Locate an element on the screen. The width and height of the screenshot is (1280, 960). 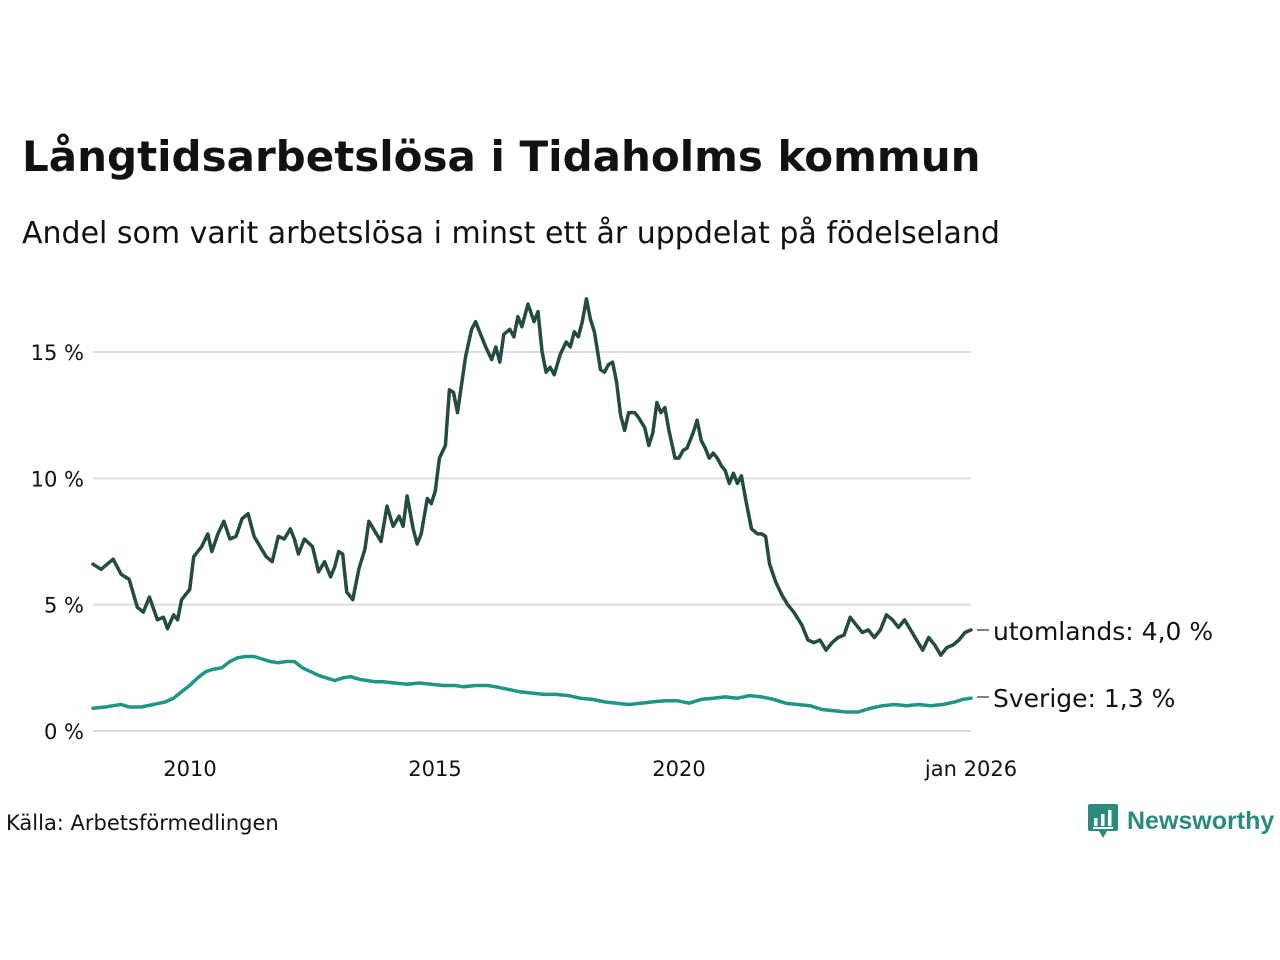
series-label-utomlands: utomlands: 4,0 % is located at coordinates (1103, 631).